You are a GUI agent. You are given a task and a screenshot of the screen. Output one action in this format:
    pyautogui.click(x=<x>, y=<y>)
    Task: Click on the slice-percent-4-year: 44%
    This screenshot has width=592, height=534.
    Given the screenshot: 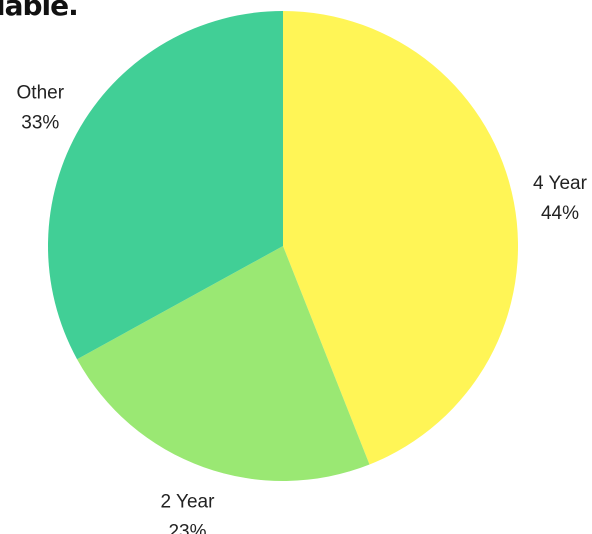 What is the action you would take?
    pyautogui.click(x=560, y=213)
    